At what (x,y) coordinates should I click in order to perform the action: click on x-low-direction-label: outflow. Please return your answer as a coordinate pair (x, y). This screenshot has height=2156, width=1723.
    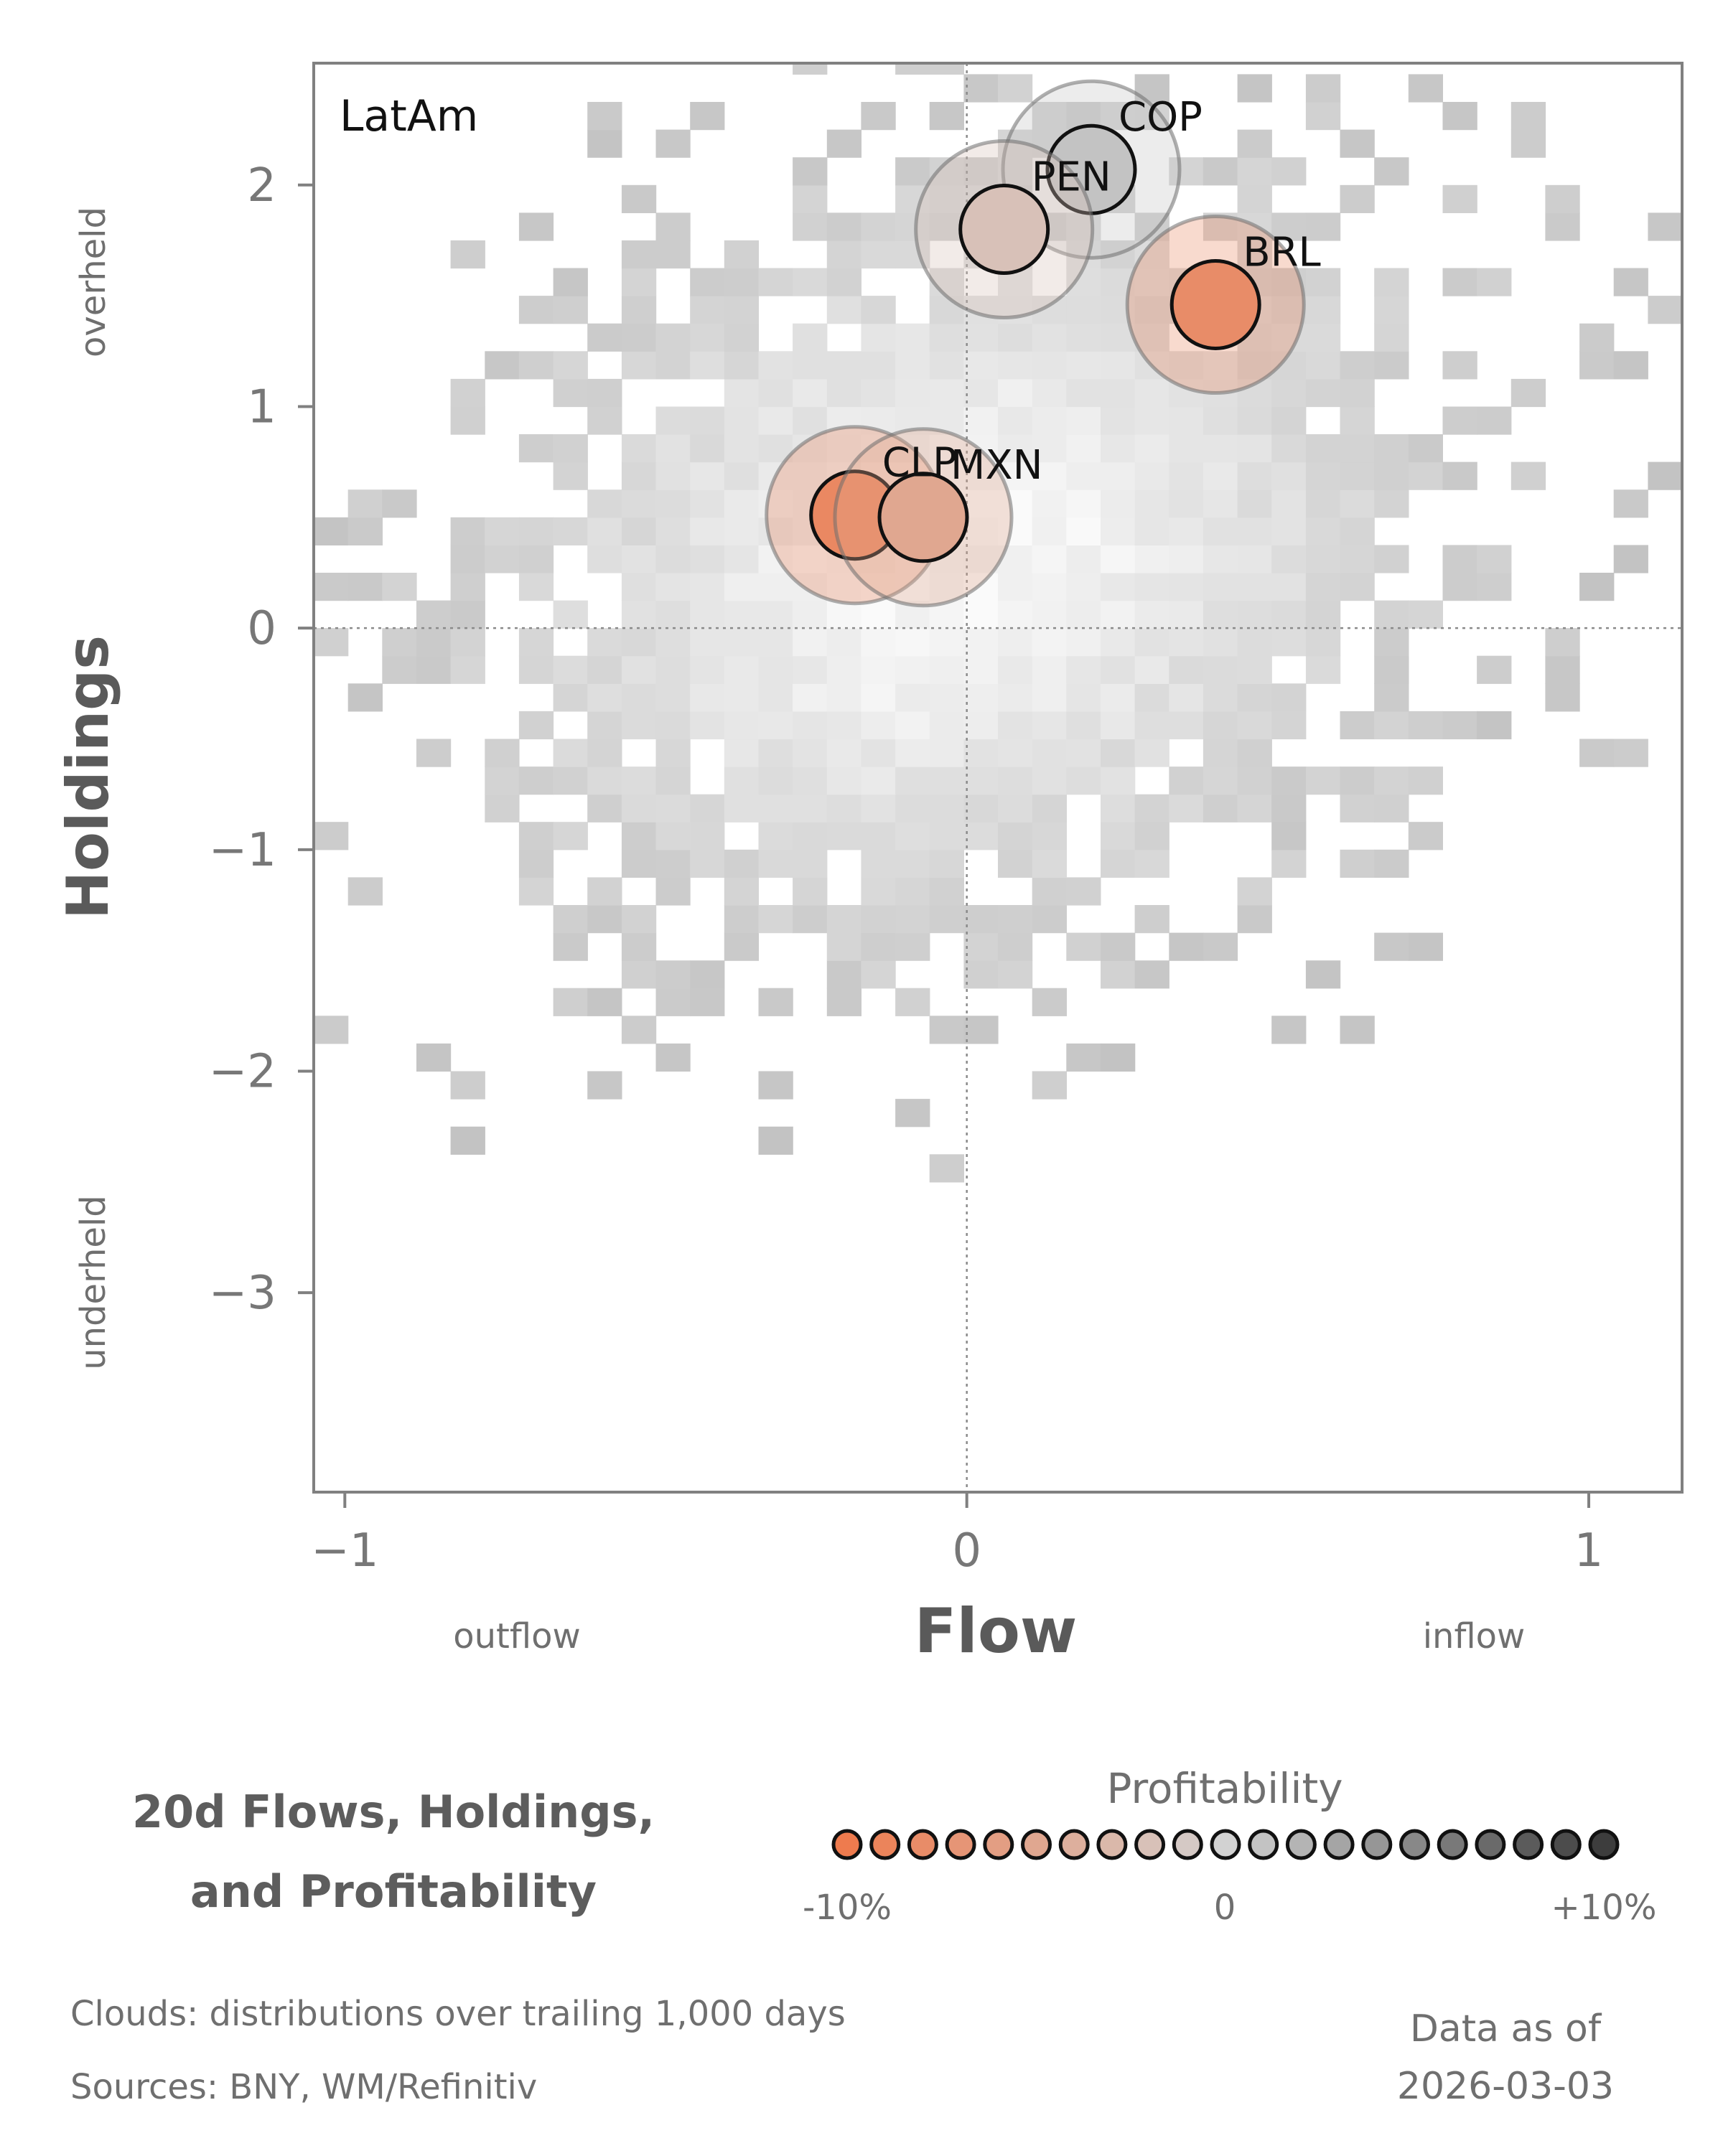
    Looking at the image, I should click on (516, 1636).